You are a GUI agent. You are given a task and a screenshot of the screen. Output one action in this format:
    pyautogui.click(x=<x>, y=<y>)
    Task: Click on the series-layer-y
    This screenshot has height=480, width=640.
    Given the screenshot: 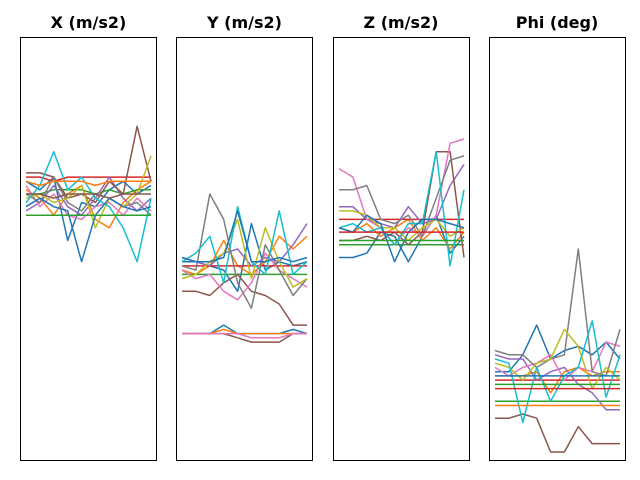 What is the action you would take?
    pyautogui.click(x=244, y=268)
    